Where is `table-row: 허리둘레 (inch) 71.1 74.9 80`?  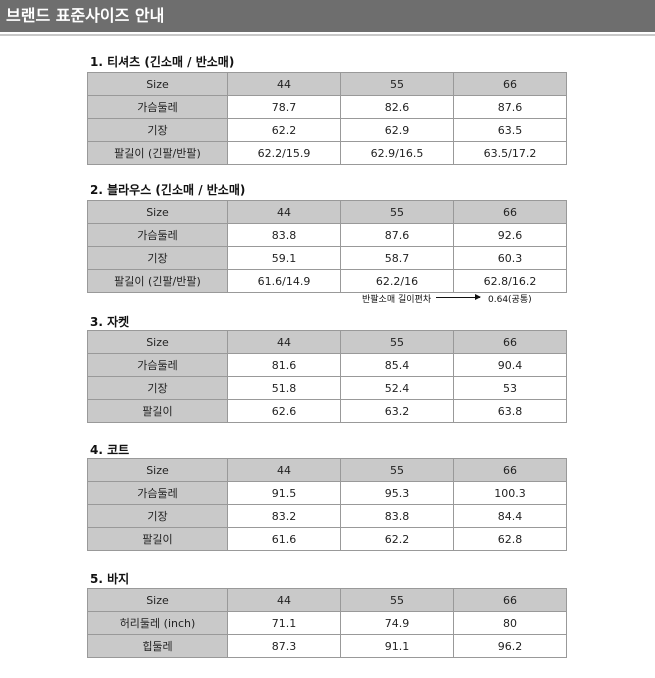 table-row: 허리둘레 (inch) 71.1 74.9 80 is located at coordinates (327, 623).